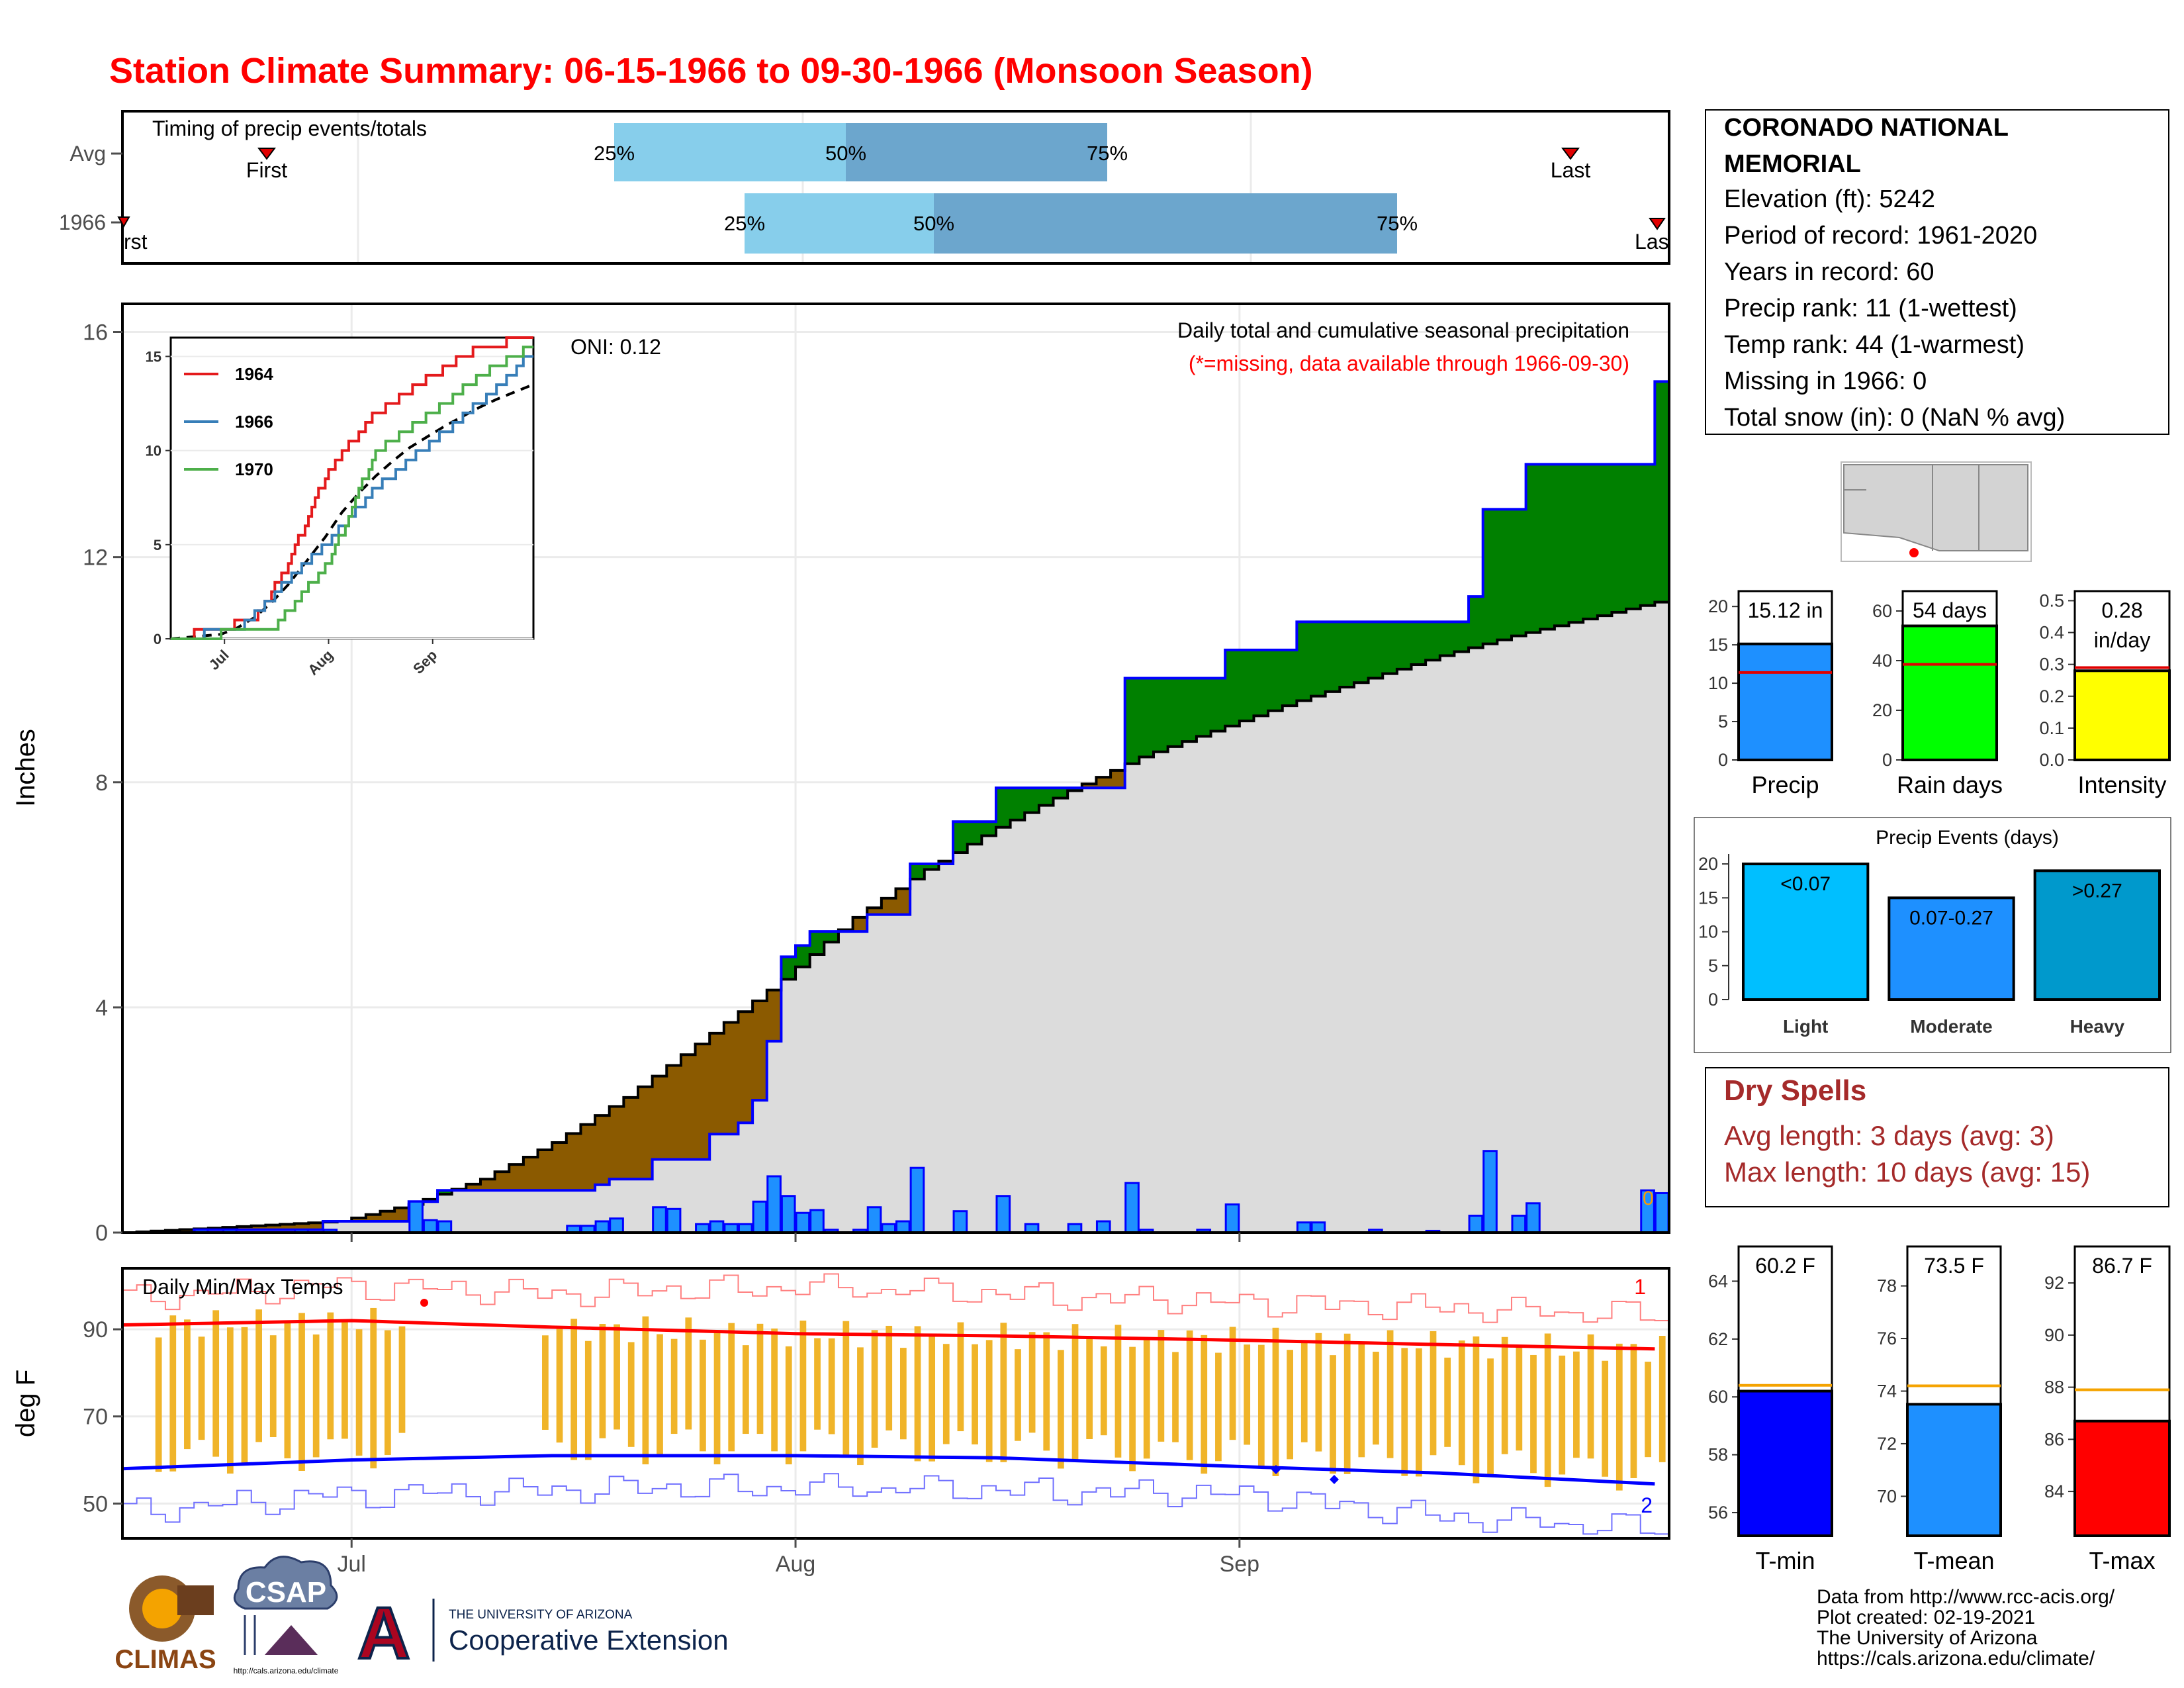 This screenshot has width=2184, height=1688. I want to click on tmax-summary-label: T-max, so click(2122, 1560).